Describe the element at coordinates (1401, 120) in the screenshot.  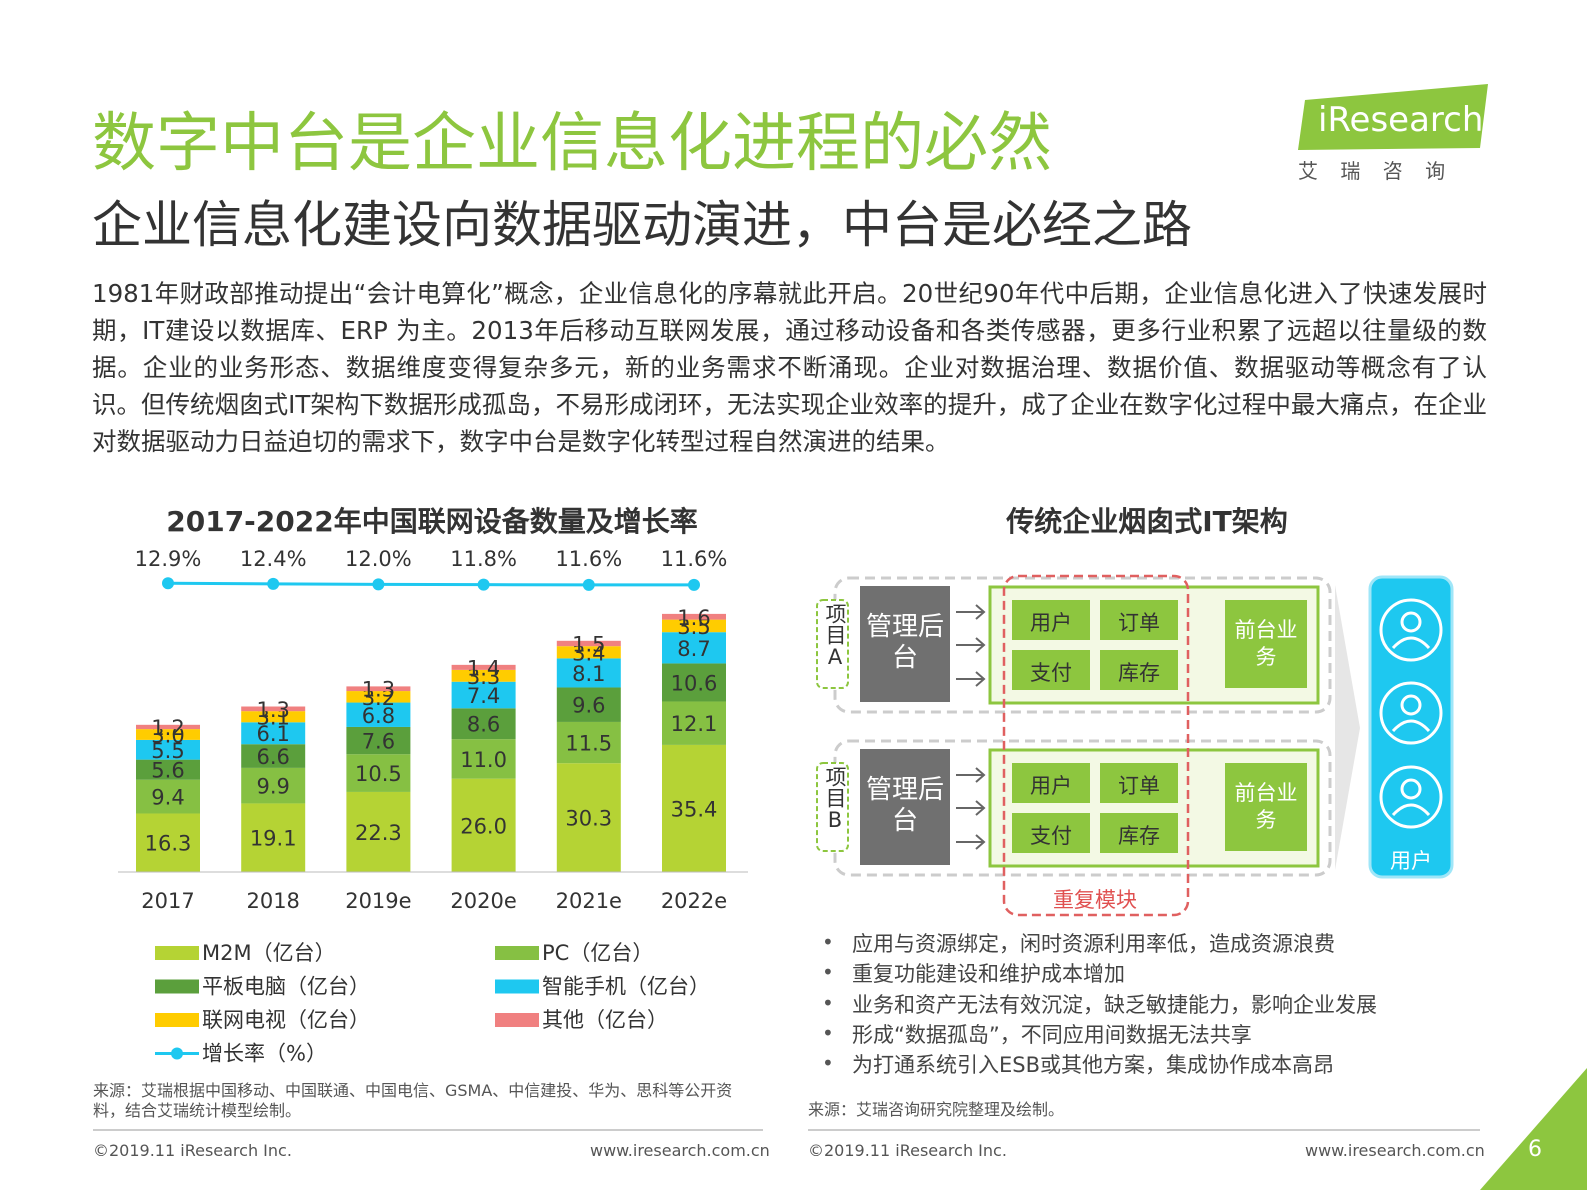
I see `logo-brand: iResearch` at that location.